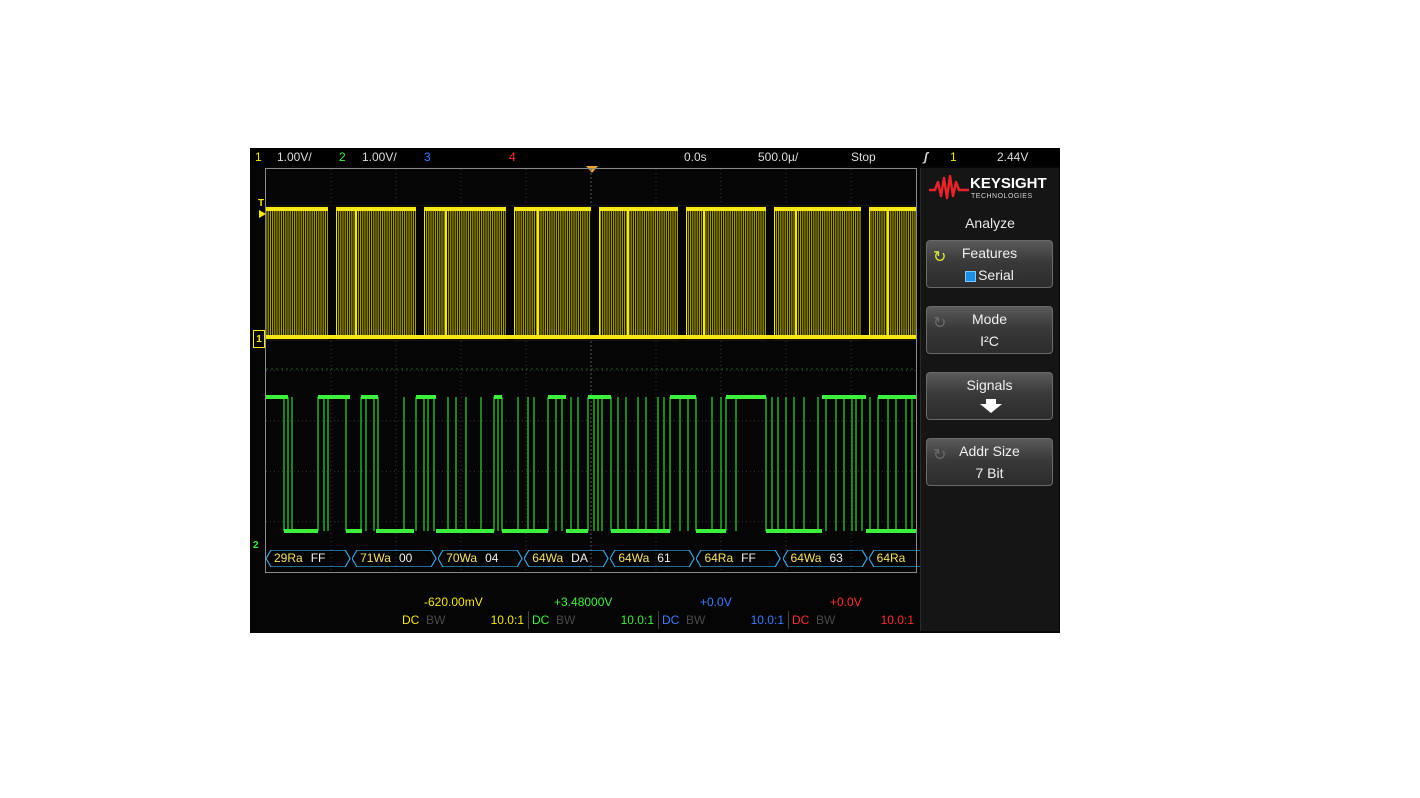 The image size is (1420, 798). I want to click on trigger-position-icon, so click(592, 169).